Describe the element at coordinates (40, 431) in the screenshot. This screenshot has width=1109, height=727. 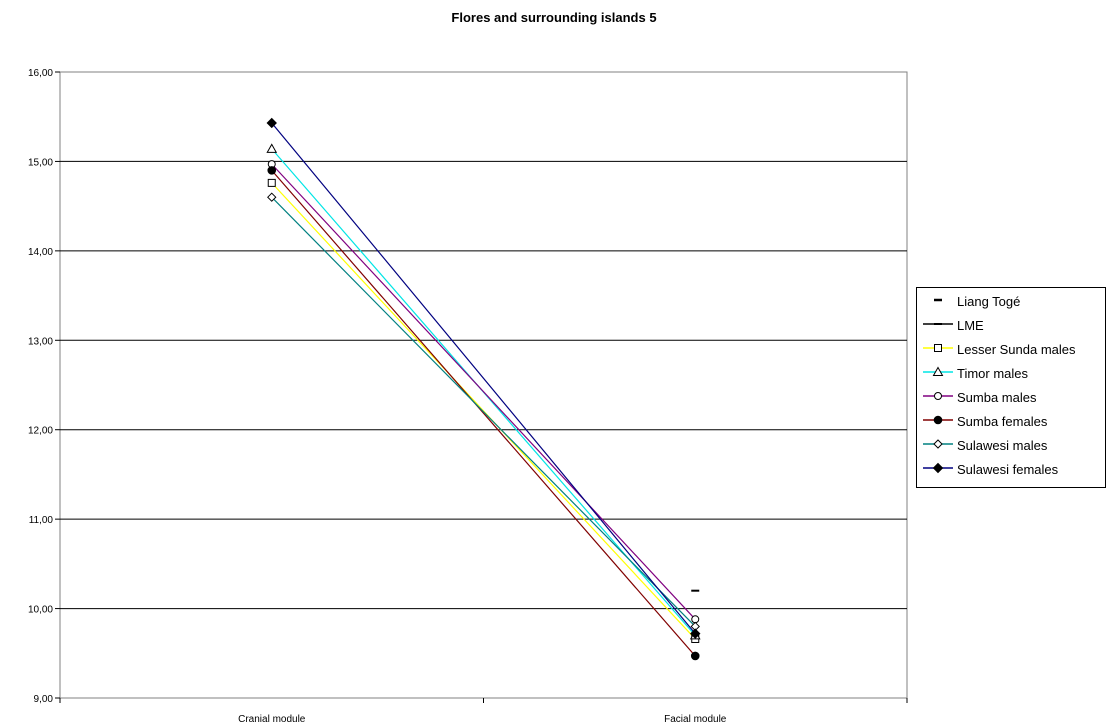
I see `y-tick-label: 12,00` at that location.